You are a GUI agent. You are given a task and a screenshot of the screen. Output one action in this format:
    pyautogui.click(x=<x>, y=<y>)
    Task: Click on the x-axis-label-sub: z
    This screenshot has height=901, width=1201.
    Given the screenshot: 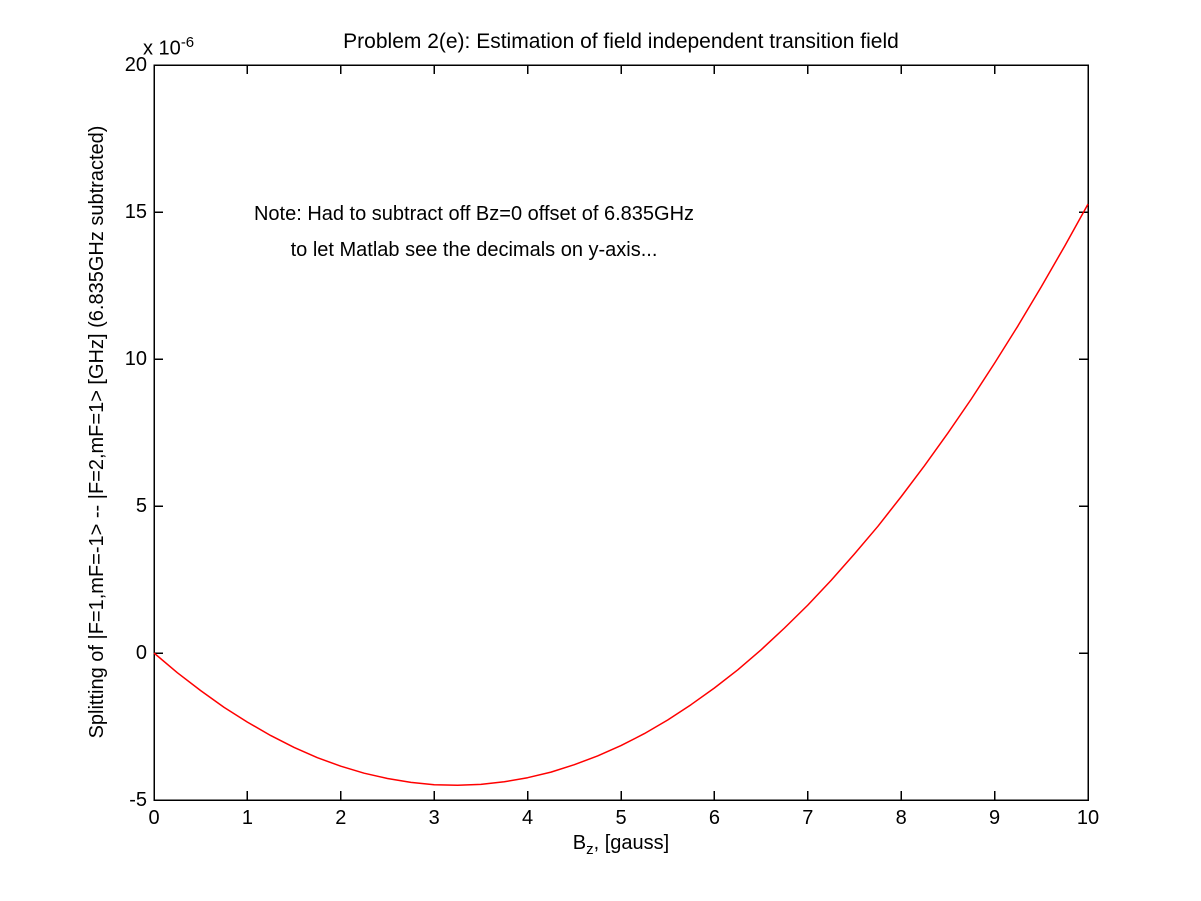 What is the action you would take?
    pyautogui.click(x=590, y=849)
    